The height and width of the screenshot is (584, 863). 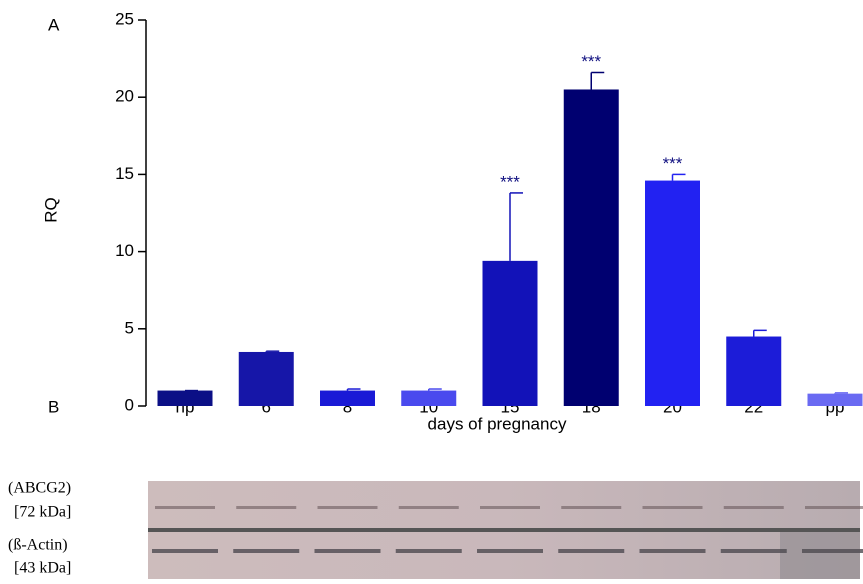 I want to click on blot-label: [43 kDa], so click(x=42, y=568).